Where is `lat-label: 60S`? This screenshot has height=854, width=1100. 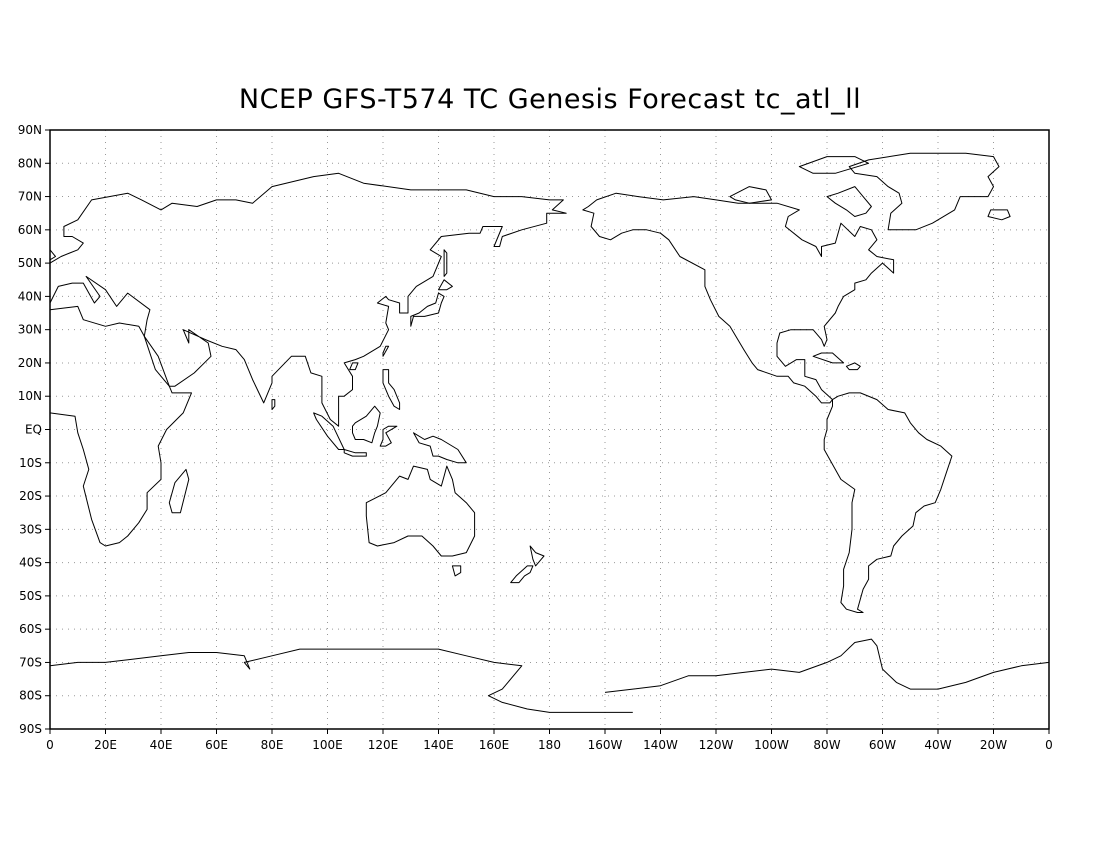
lat-label: 60S is located at coordinates (30, 629).